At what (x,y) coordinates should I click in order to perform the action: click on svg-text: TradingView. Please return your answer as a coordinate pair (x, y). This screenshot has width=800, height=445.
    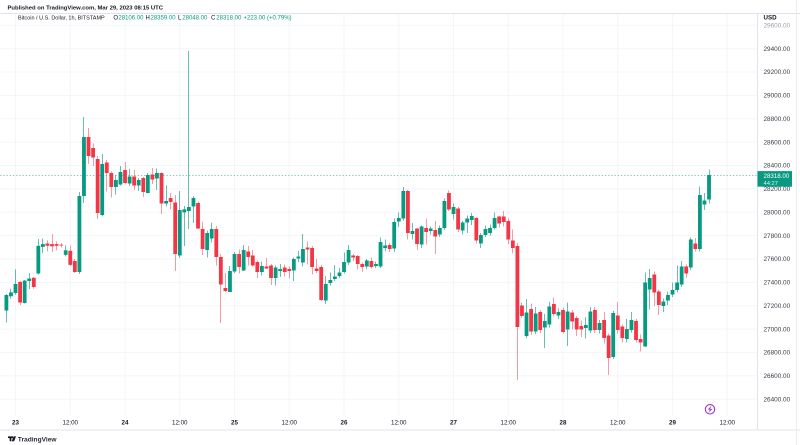
    Looking at the image, I should click on (38, 440).